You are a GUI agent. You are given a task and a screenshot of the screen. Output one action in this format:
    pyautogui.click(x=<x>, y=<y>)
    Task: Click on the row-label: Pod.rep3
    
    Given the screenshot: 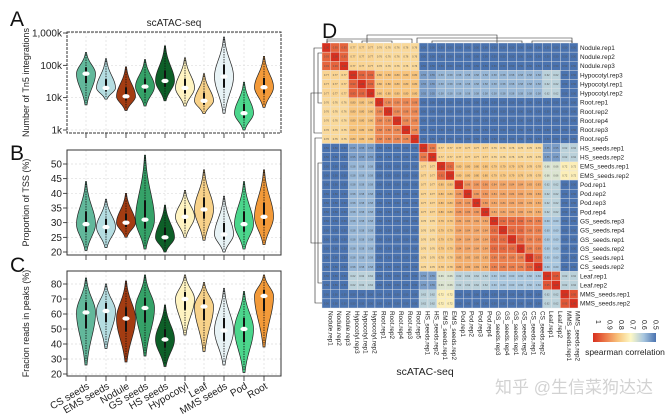 What is the action you would take?
    pyautogui.click(x=593, y=203)
    